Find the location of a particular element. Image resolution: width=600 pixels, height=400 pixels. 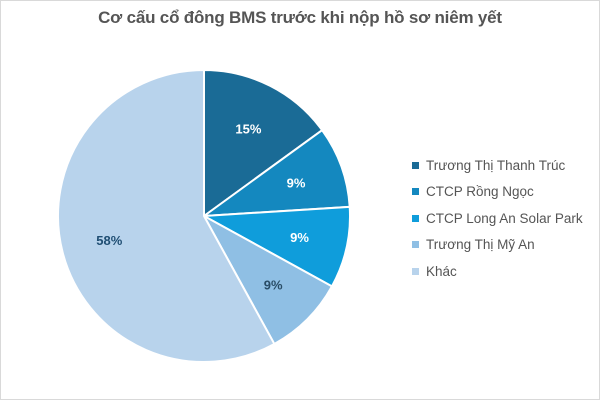

slice-label-1: 9% is located at coordinates (296, 182).